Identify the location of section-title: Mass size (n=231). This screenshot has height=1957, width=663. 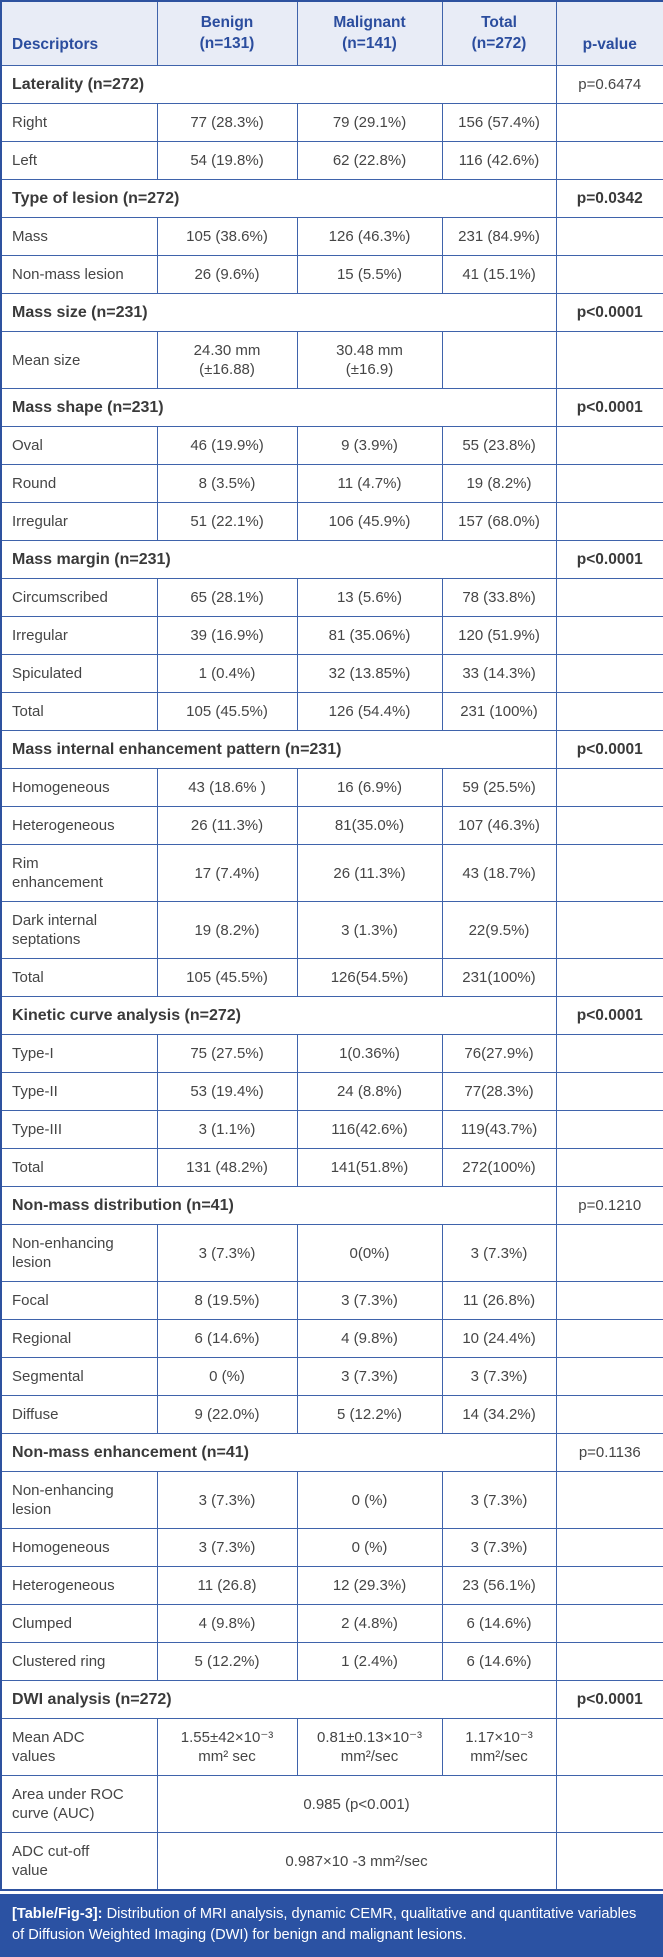
(278, 312).